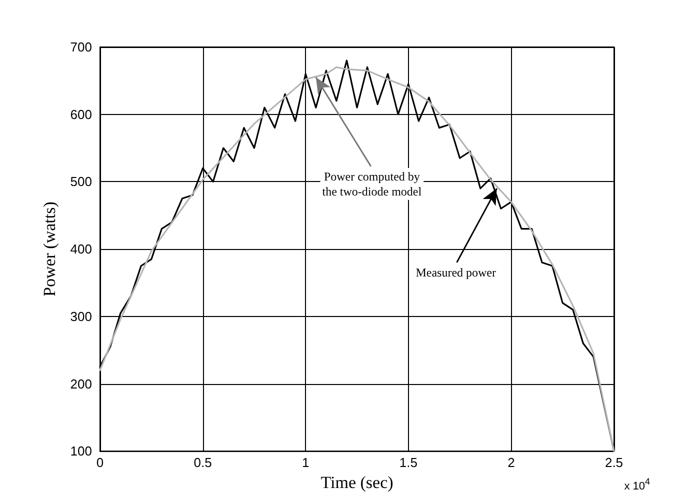 The height and width of the screenshot is (496, 684). Describe the element at coordinates (614, 462) in the screenshot. I see `x-tick-label: 2.5` at that location.